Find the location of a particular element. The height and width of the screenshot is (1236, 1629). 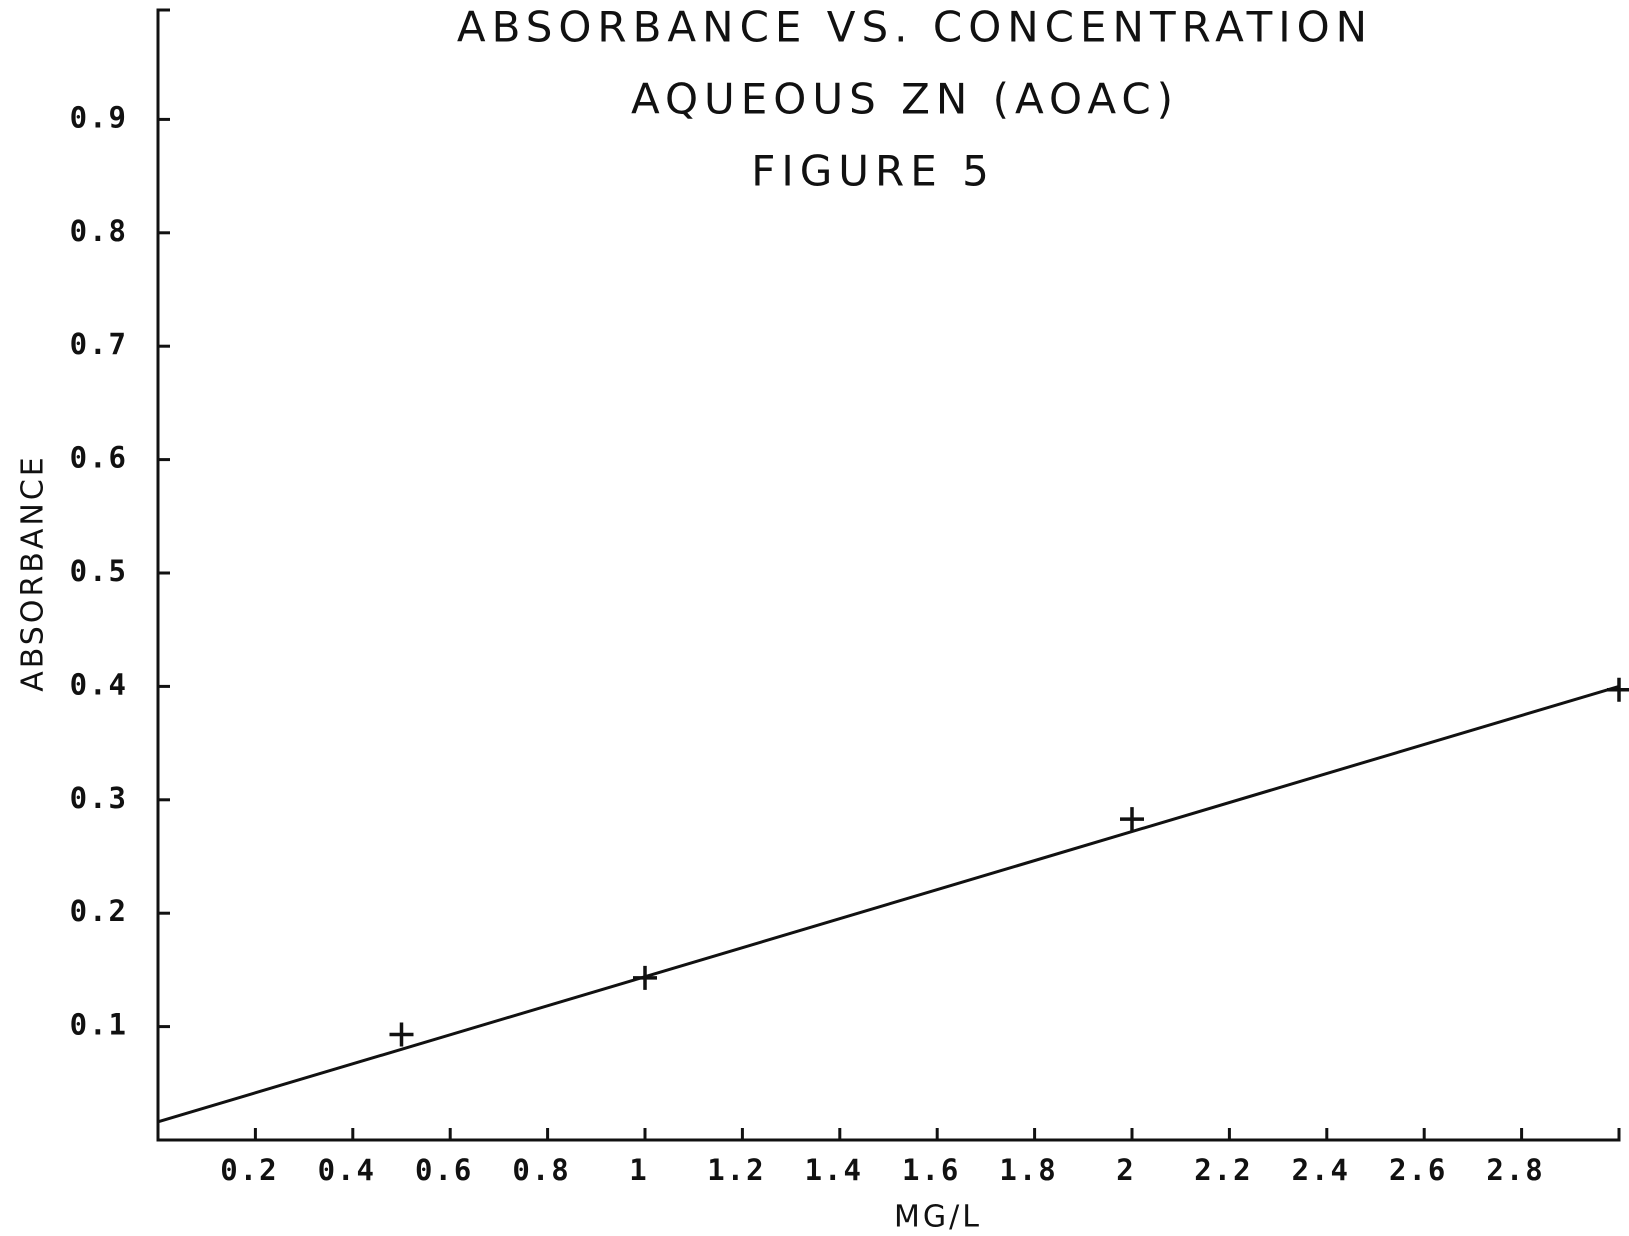

x-tick-label: 2 is located at coordinates (1125, 1170).